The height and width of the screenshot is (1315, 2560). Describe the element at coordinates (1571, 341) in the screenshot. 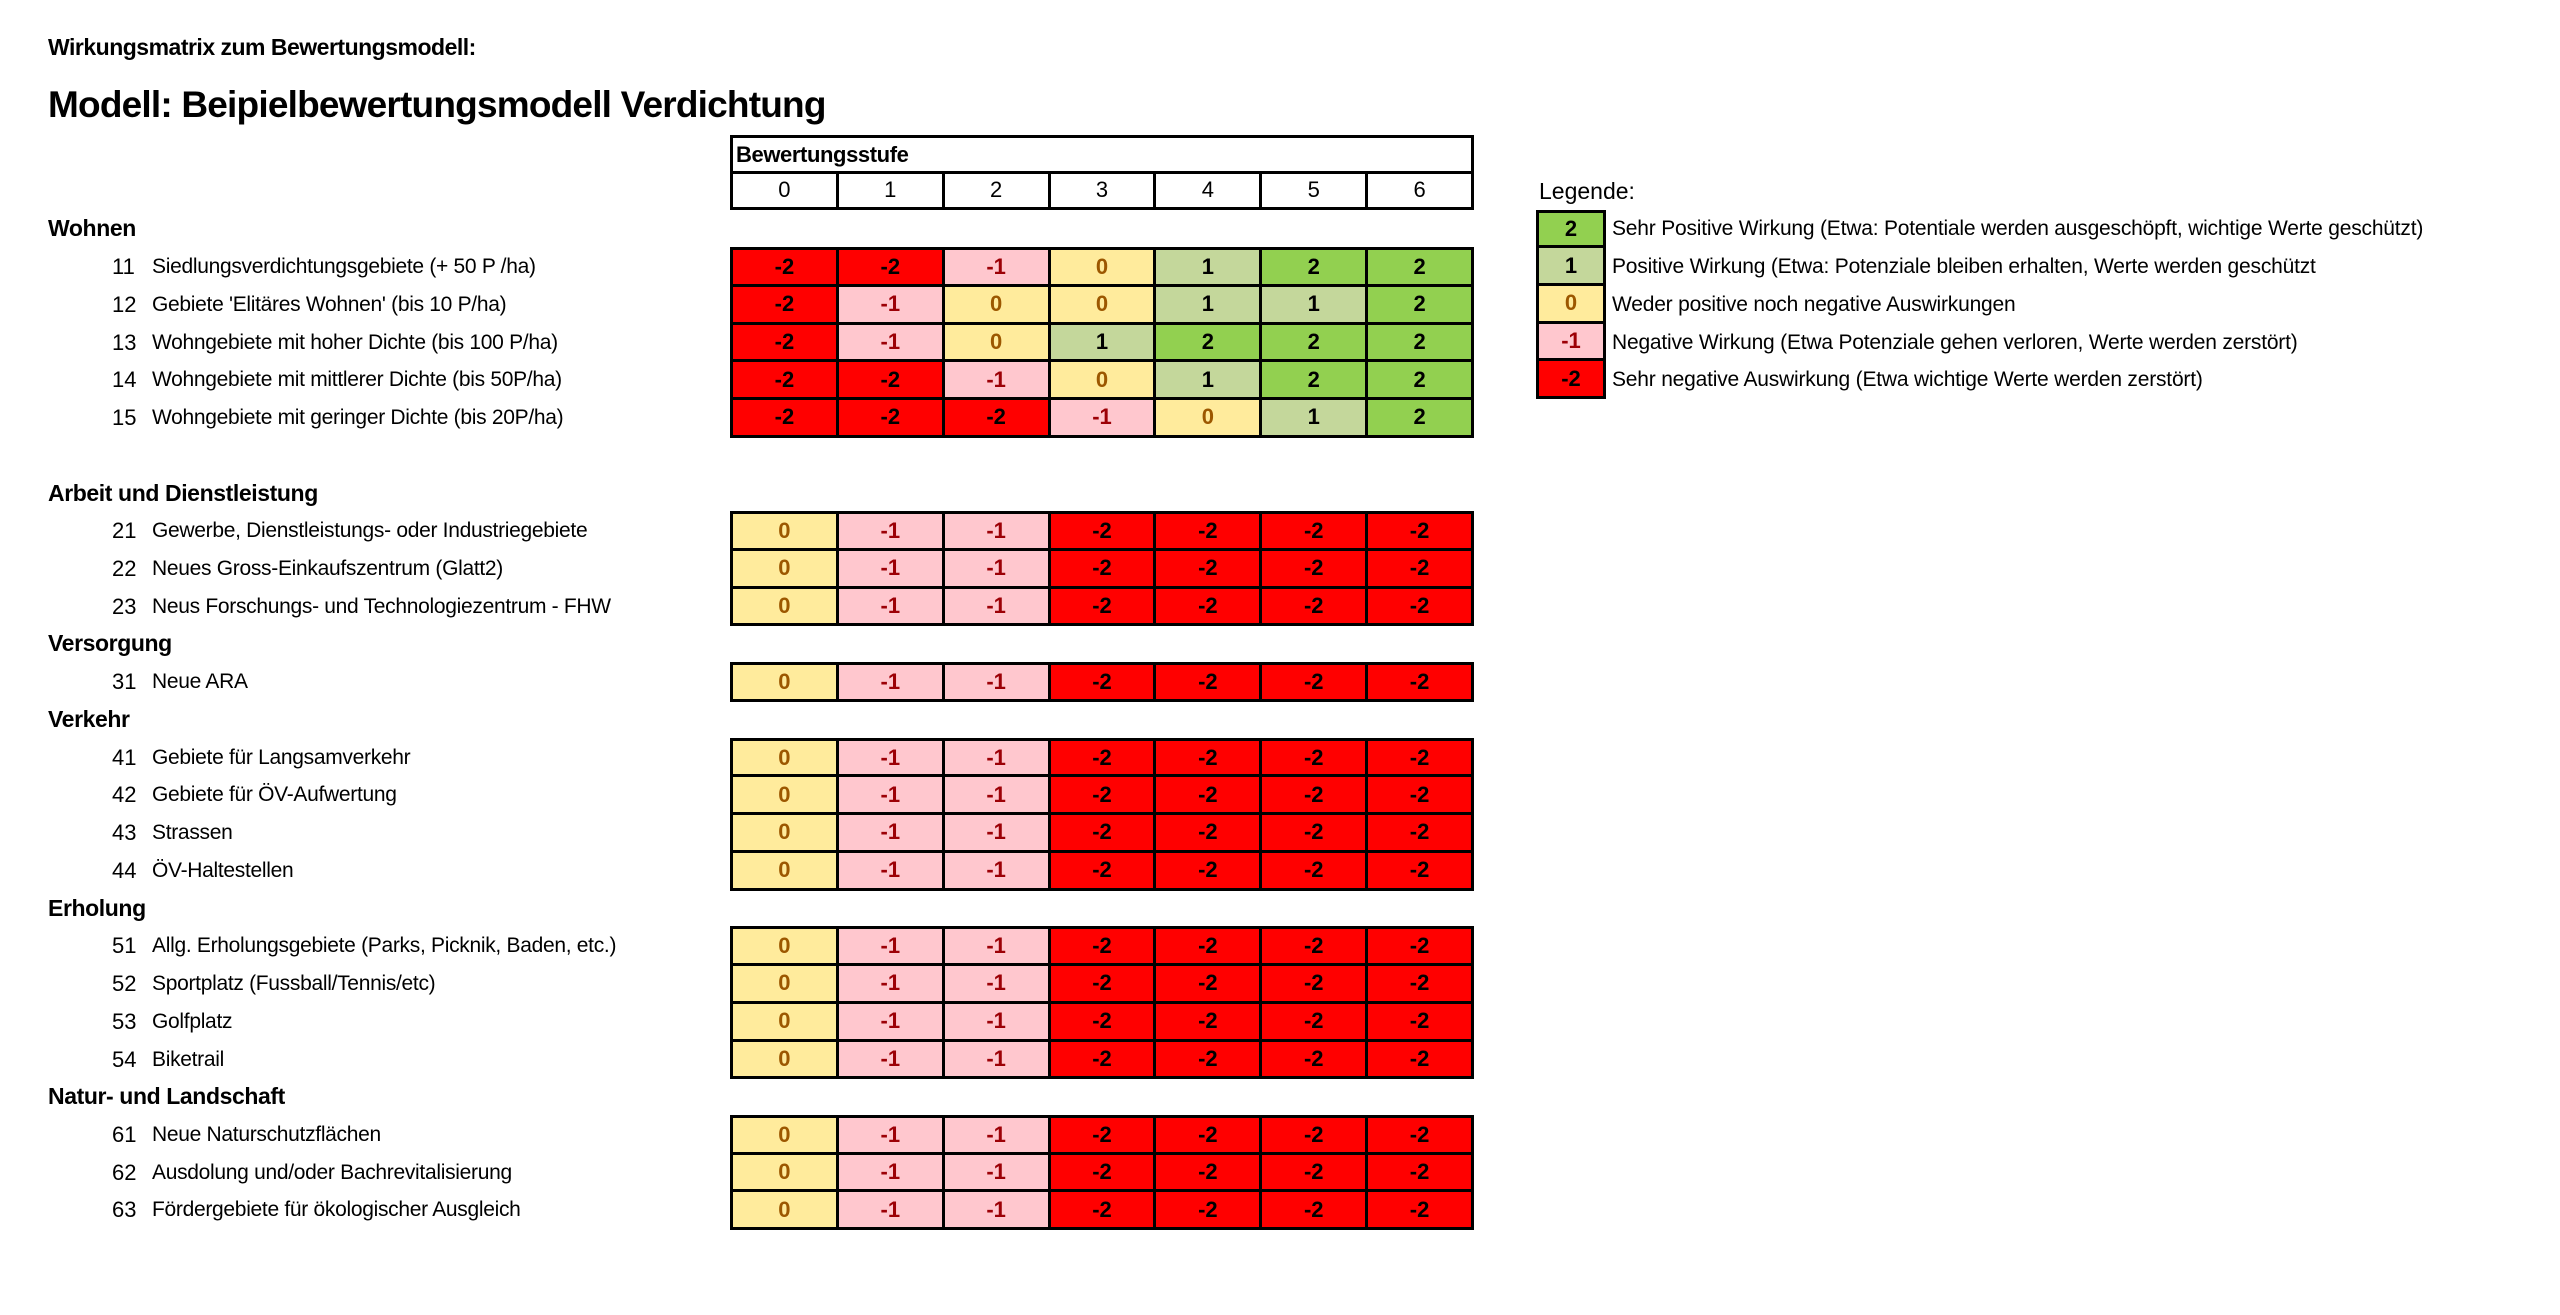

I see `legend-swatch: -1` at that location.